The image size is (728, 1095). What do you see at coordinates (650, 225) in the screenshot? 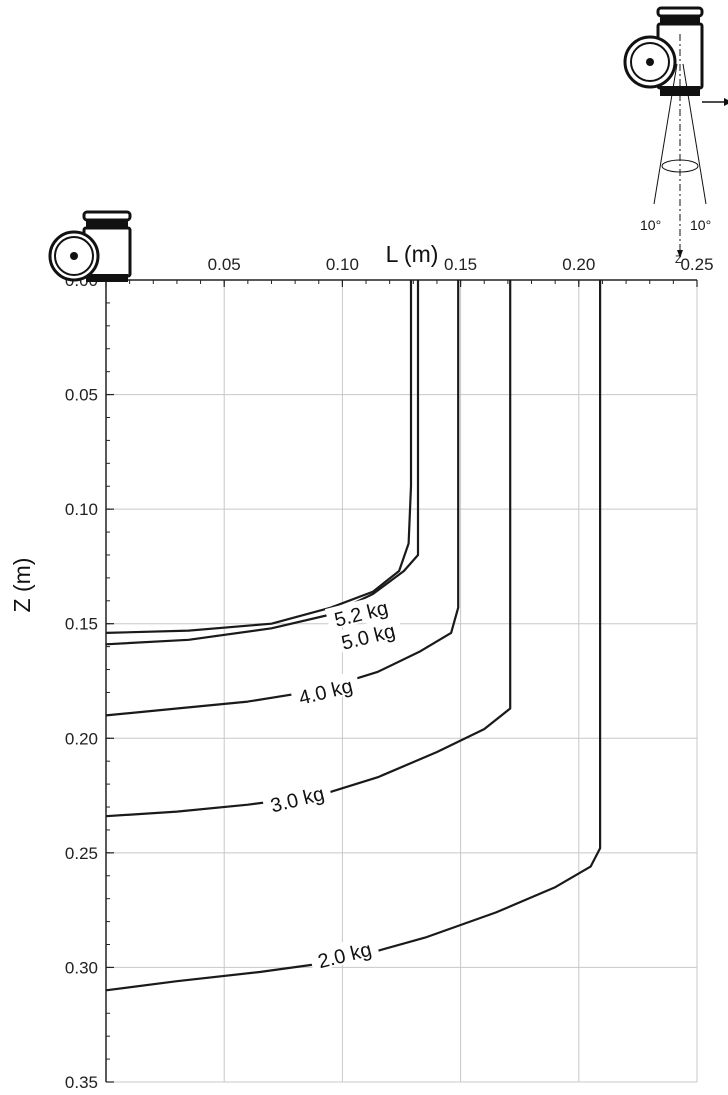
I see `beam-angle-left-label: 10°` at bounding box center [650, 225].